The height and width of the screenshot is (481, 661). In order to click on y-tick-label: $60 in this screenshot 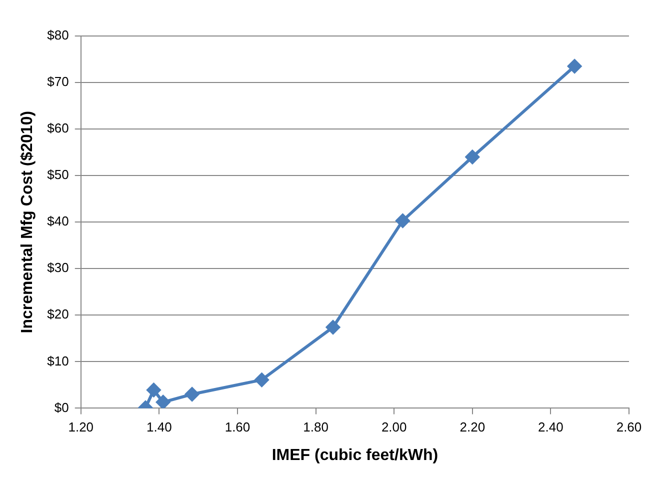, I will do `click(58, 128)`.